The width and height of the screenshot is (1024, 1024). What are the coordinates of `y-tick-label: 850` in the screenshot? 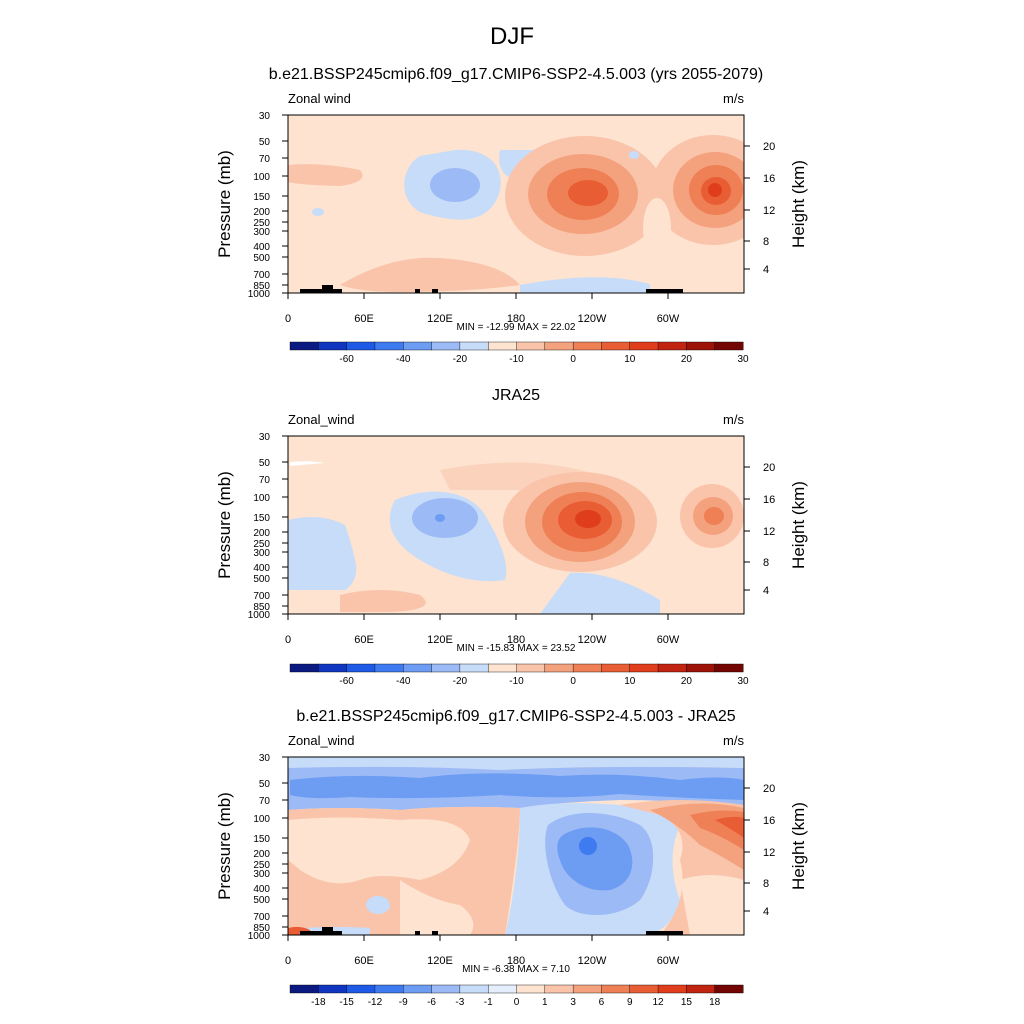 It's located at (261, 607).